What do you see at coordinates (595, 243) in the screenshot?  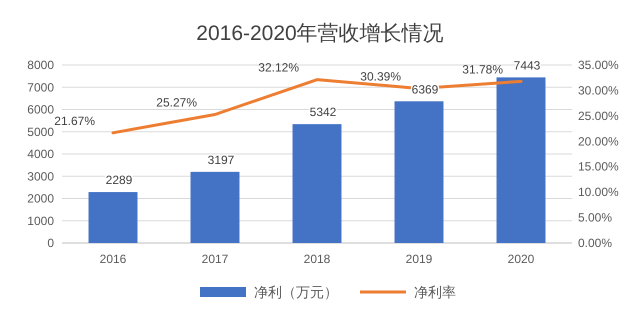 I see `y2-tick-label: 0.00%` at bounding box center [595, 243].